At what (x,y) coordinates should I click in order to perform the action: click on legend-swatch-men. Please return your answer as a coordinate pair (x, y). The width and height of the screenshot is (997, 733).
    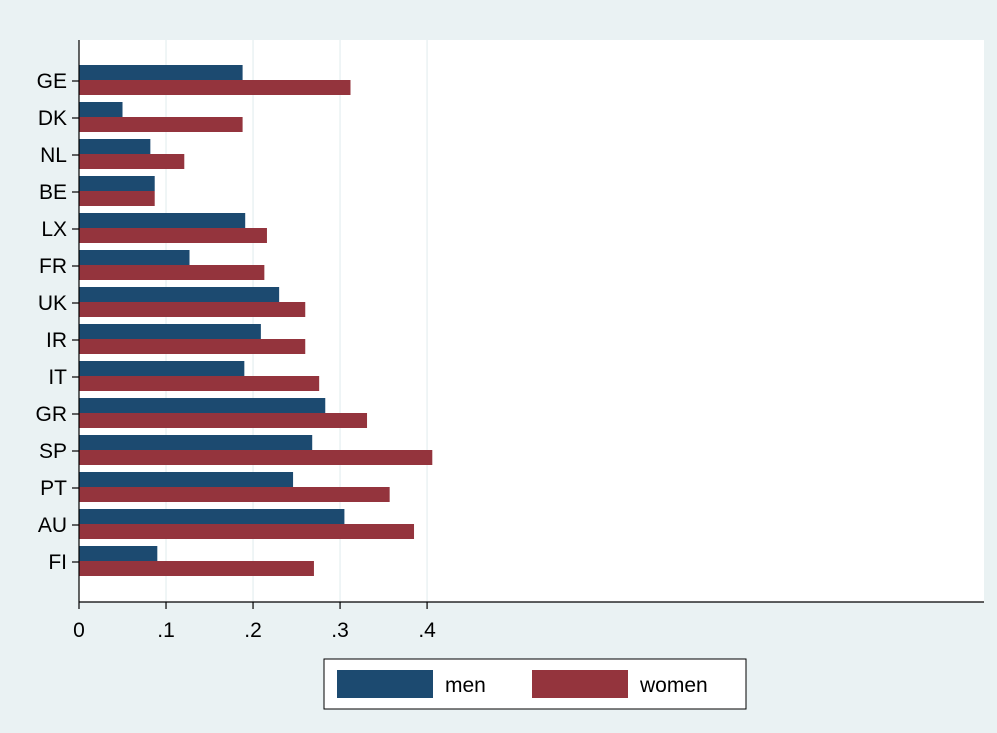
    Looking at the image, I should click on (385, 684).